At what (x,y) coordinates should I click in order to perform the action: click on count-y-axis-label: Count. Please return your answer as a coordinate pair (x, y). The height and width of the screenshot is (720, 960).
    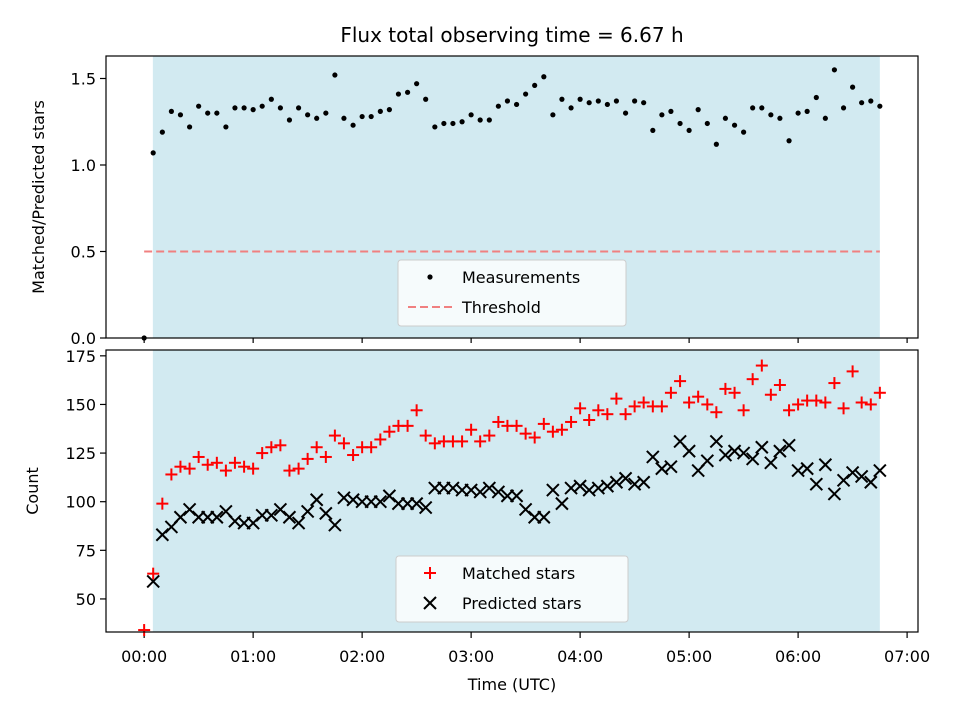
    Looking at the image, I should click on (32, 491).